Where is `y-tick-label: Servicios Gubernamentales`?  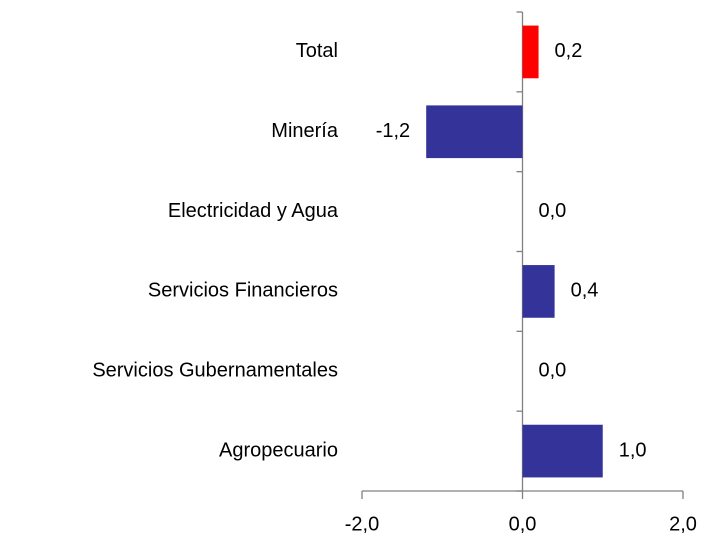
y-tick-label: Servicios Gubernamentales is located at coordinates (215, 371).